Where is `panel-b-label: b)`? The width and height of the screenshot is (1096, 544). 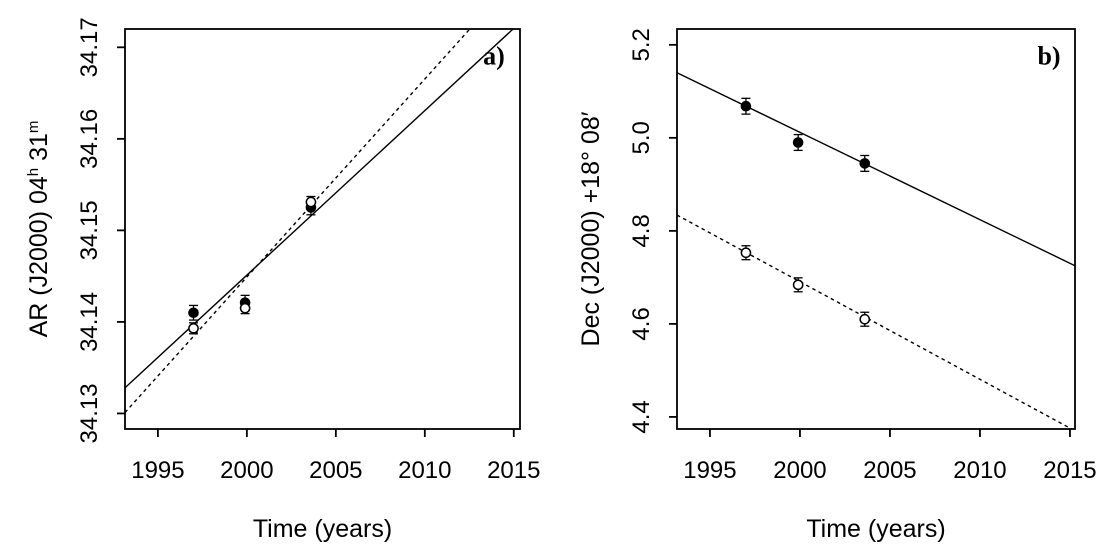
panel-b-label: b) is located at coordinates (1048, 56).